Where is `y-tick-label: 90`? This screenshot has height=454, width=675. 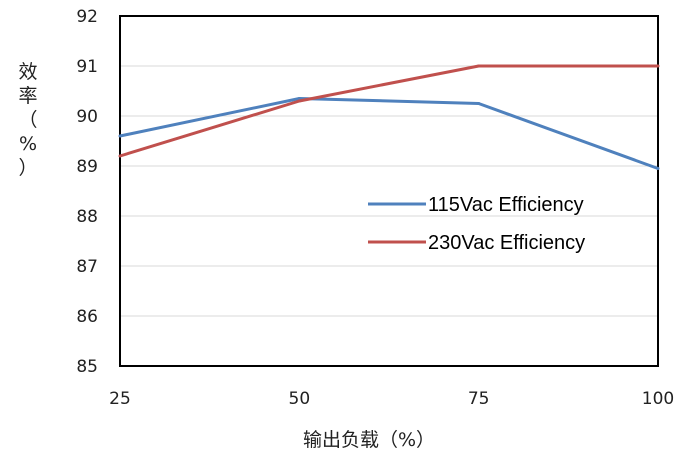 y-tick-label: 90 is located at coordinates (87, 117).